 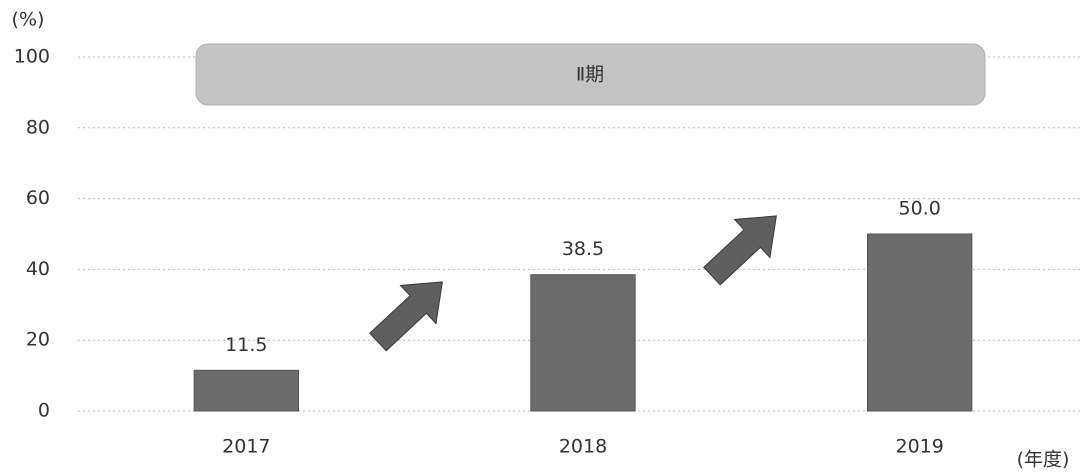 What do you see at coordinates (920, 209) in the screenshot?
I see `value-label: 50.0` at bounding box center [920, 209].